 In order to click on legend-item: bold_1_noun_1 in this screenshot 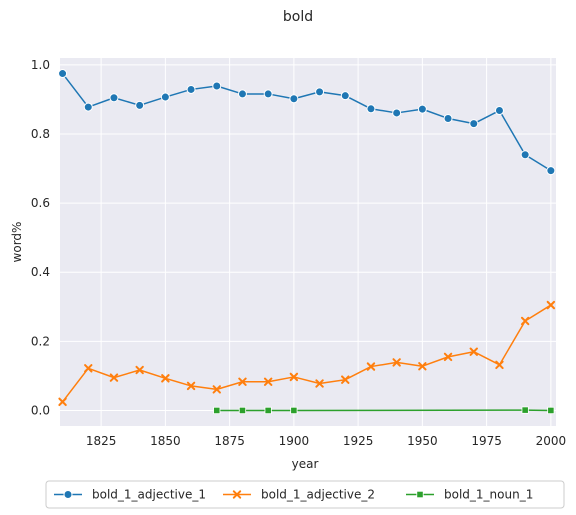, I will do `click(469, 495)`.